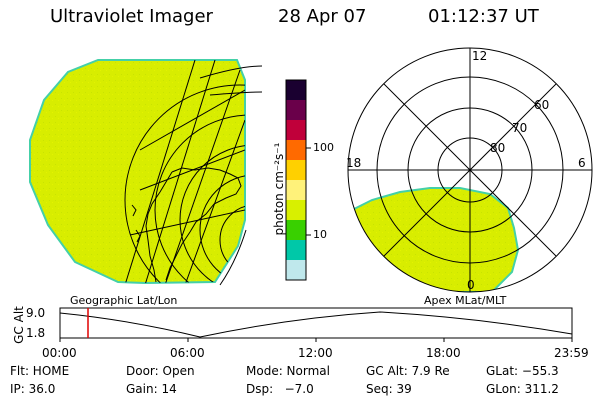  What do you see at coordinates (471, 285) in the screenshot?
I see `mlt-label-0: 0` at bounding box center [471, 285].